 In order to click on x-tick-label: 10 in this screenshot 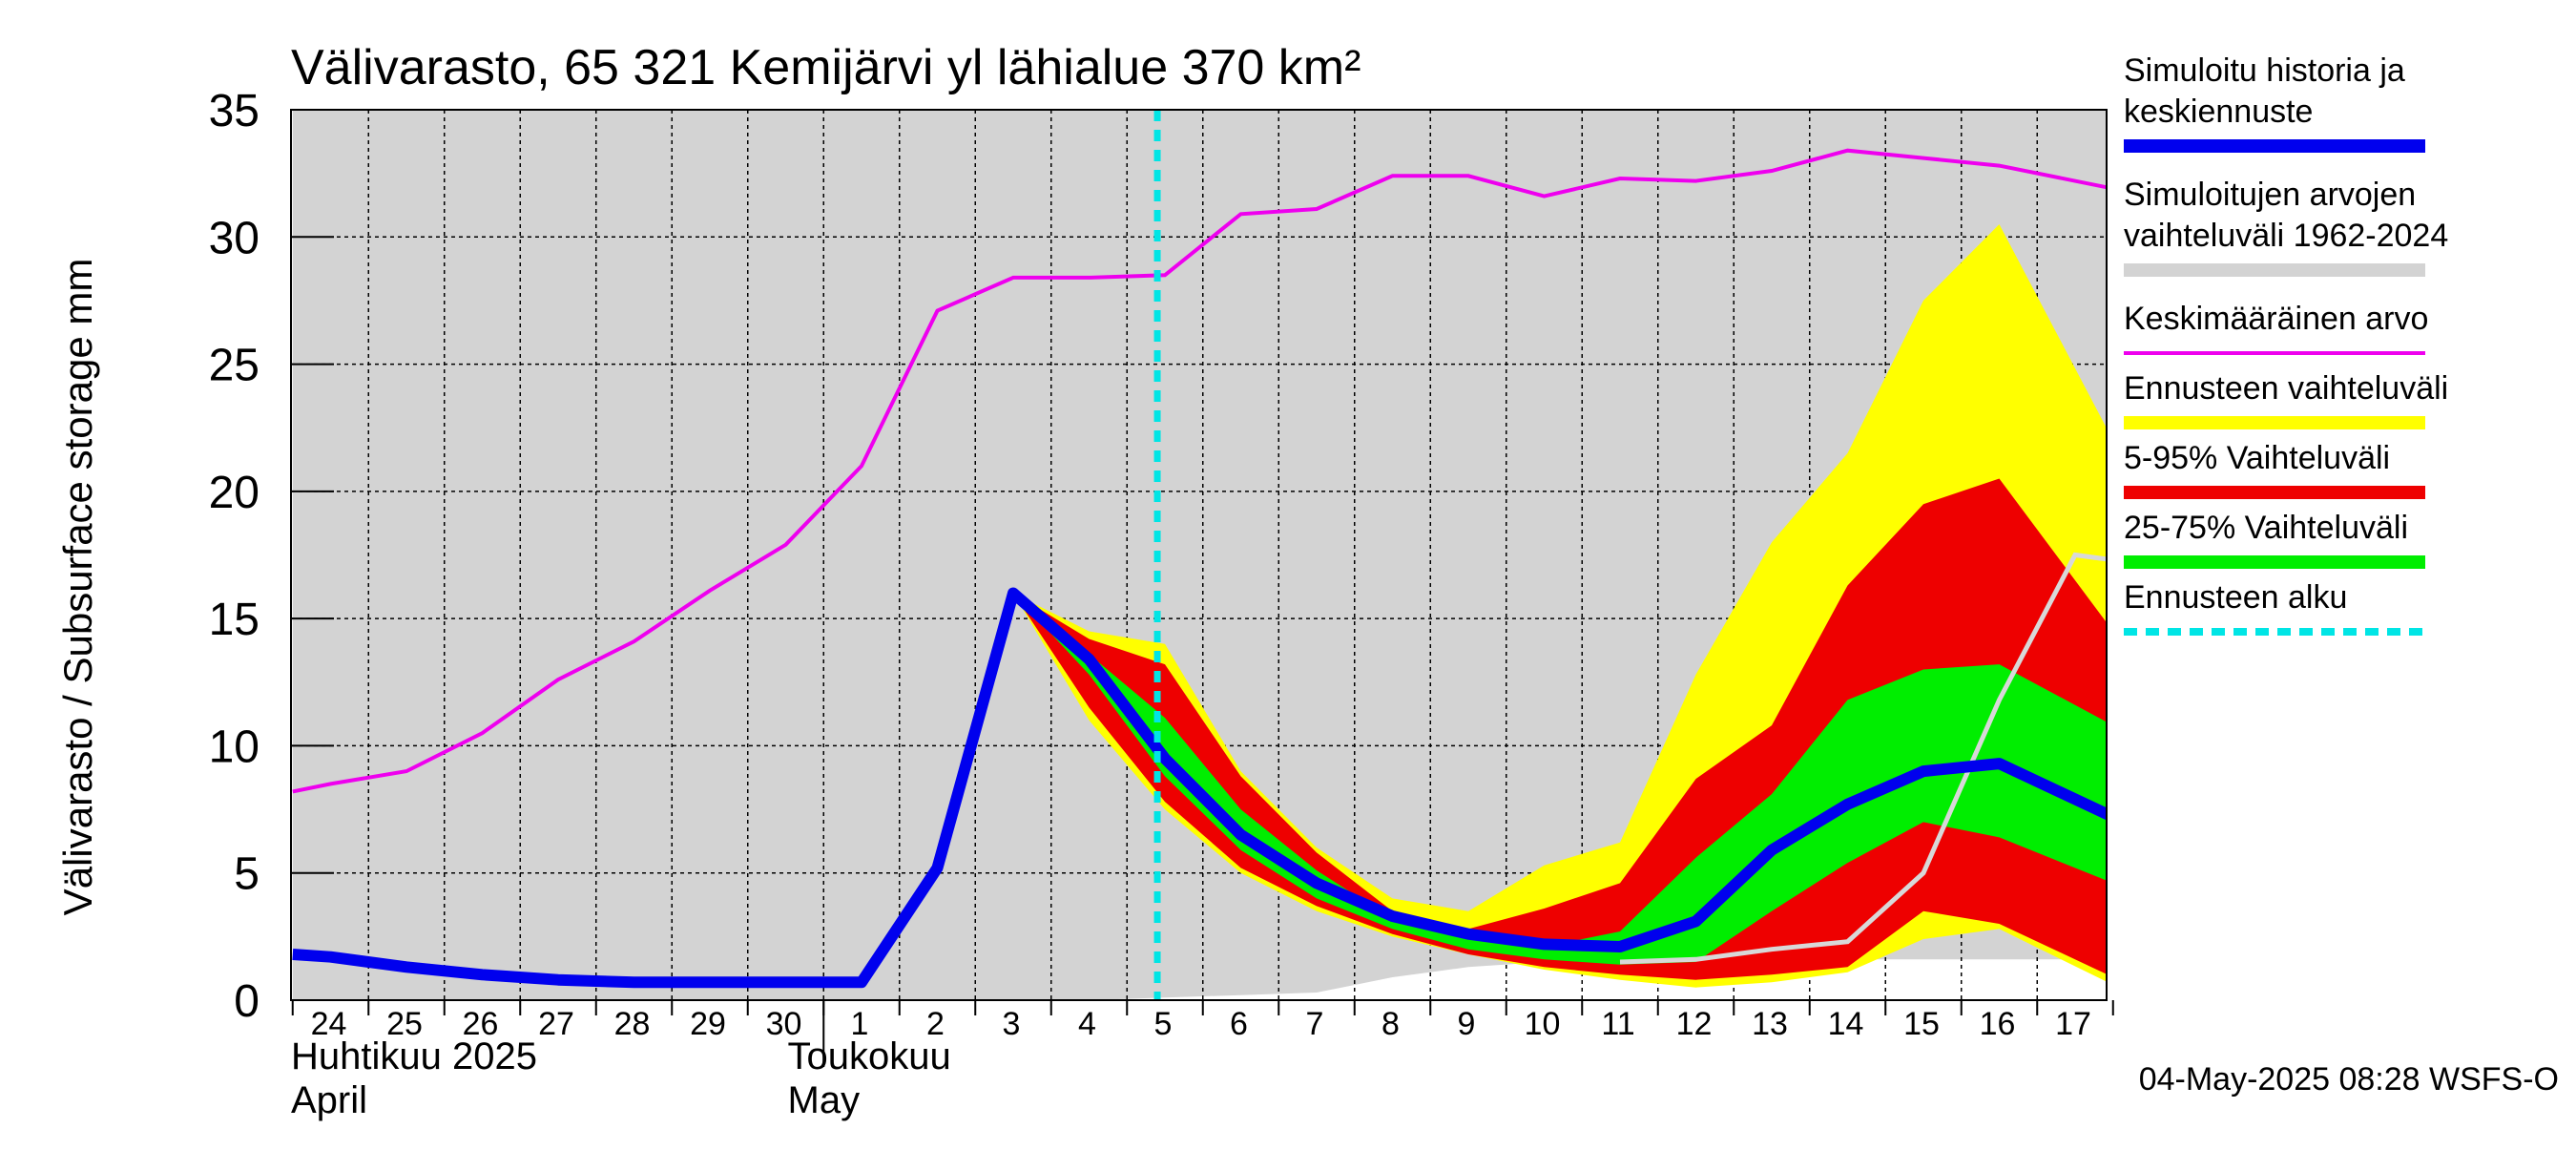, I will do `click(1543, 1024)`.